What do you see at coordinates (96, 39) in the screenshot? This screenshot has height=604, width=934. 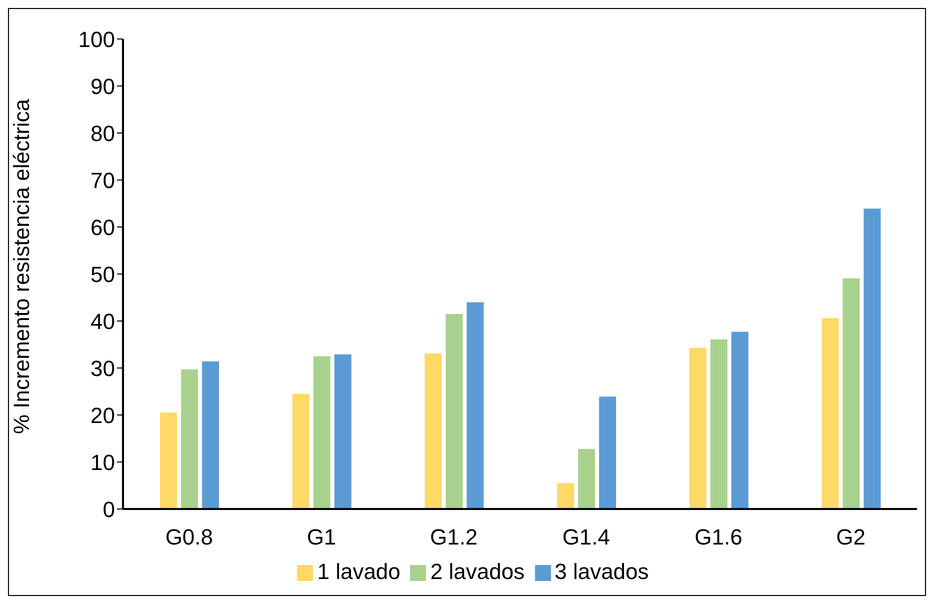 I see `y-tick-label: 100` at bounding box center [96, 39].